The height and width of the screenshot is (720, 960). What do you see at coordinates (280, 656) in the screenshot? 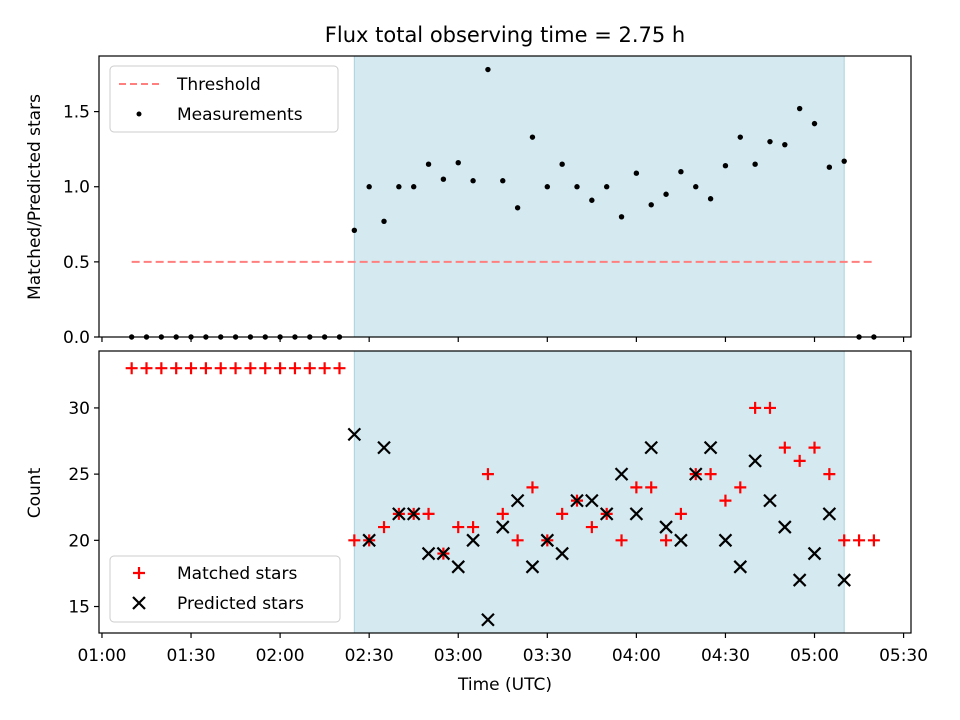
I see `x-tick-label: 02:00` at bounding box center [280, 656].